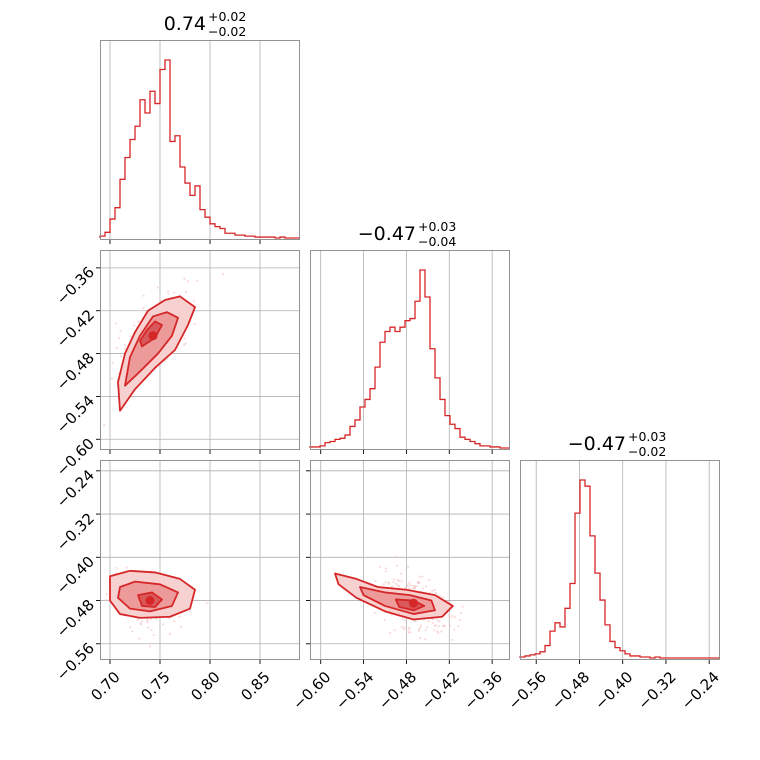 This screenshot has height=760, width=760. What do you see at coordinates (151, 349) in the screenshot?
I see `joint-2-1-contour-level` at bounding box center [151, 349].